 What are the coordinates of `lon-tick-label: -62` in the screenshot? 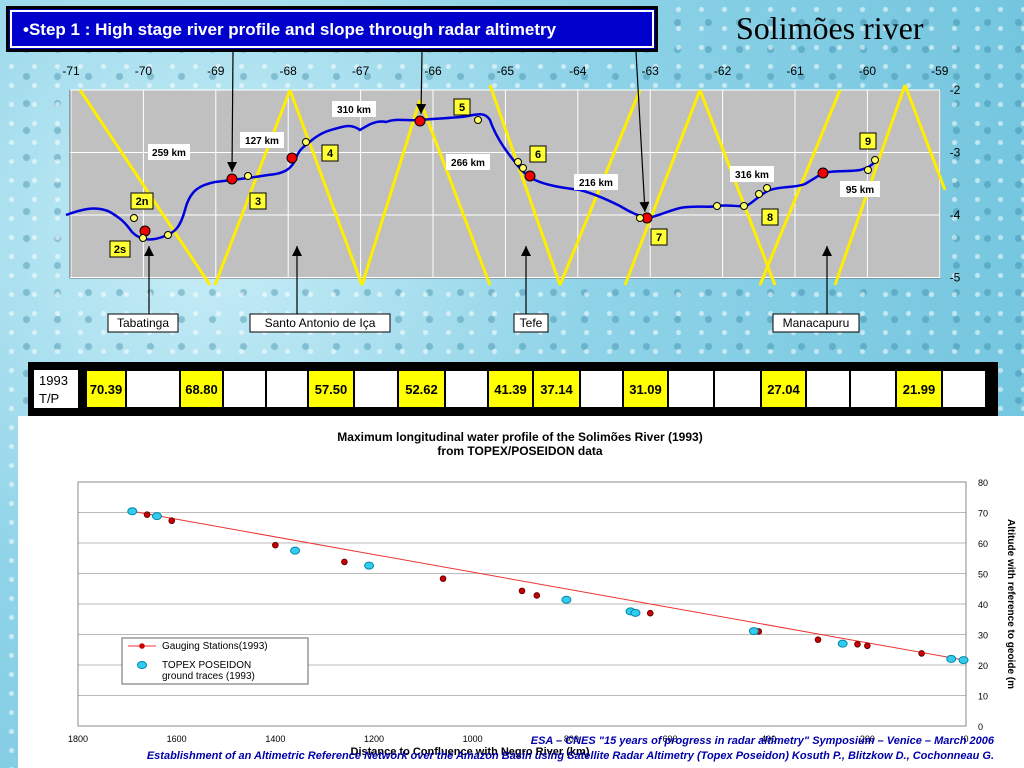 It's located at (723, 71).